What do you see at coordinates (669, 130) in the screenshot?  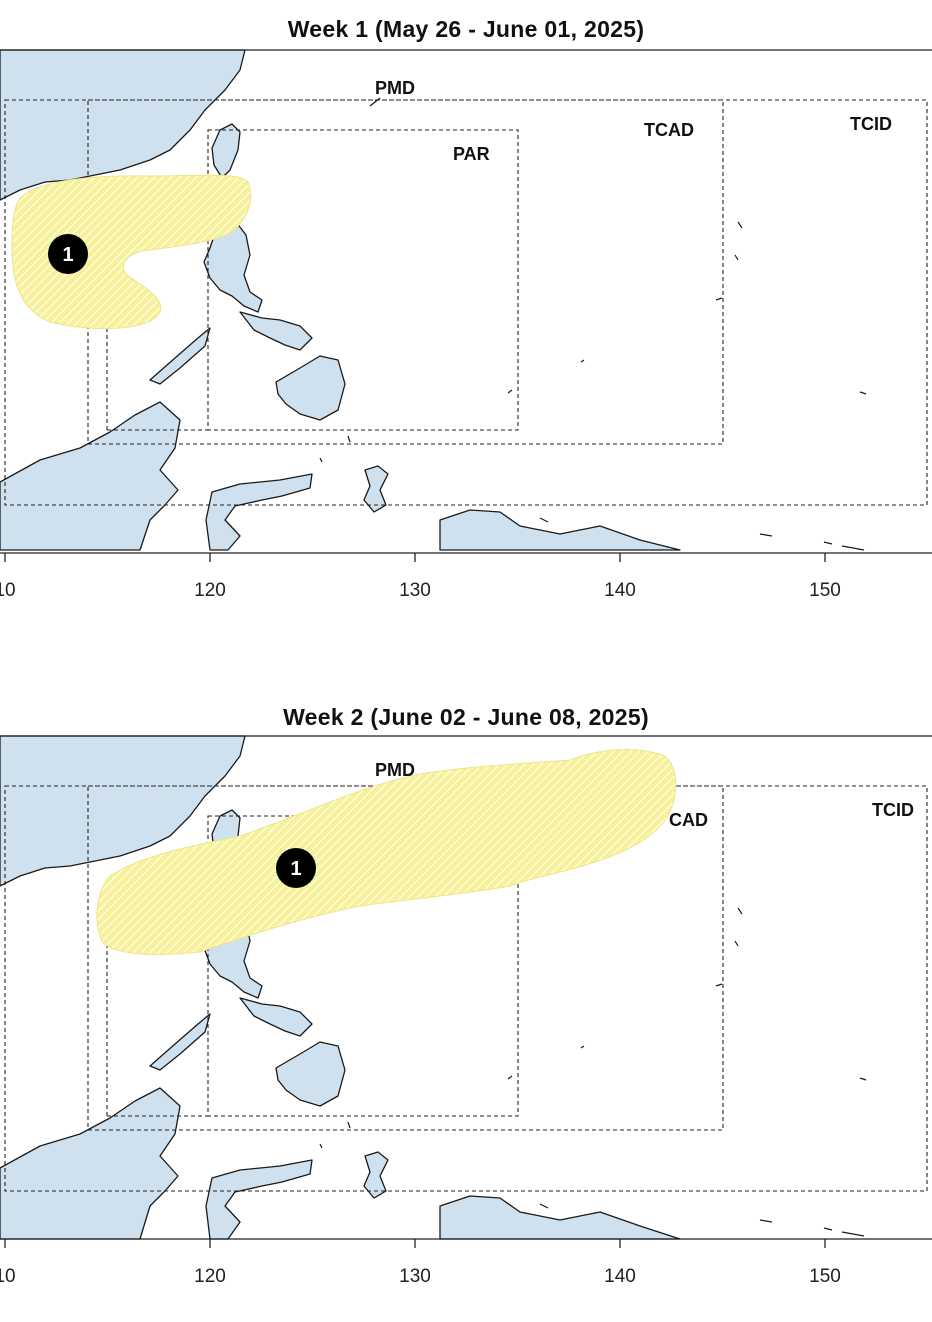 I see `tcad-label: TCAD` at bounding box center [669, 130].